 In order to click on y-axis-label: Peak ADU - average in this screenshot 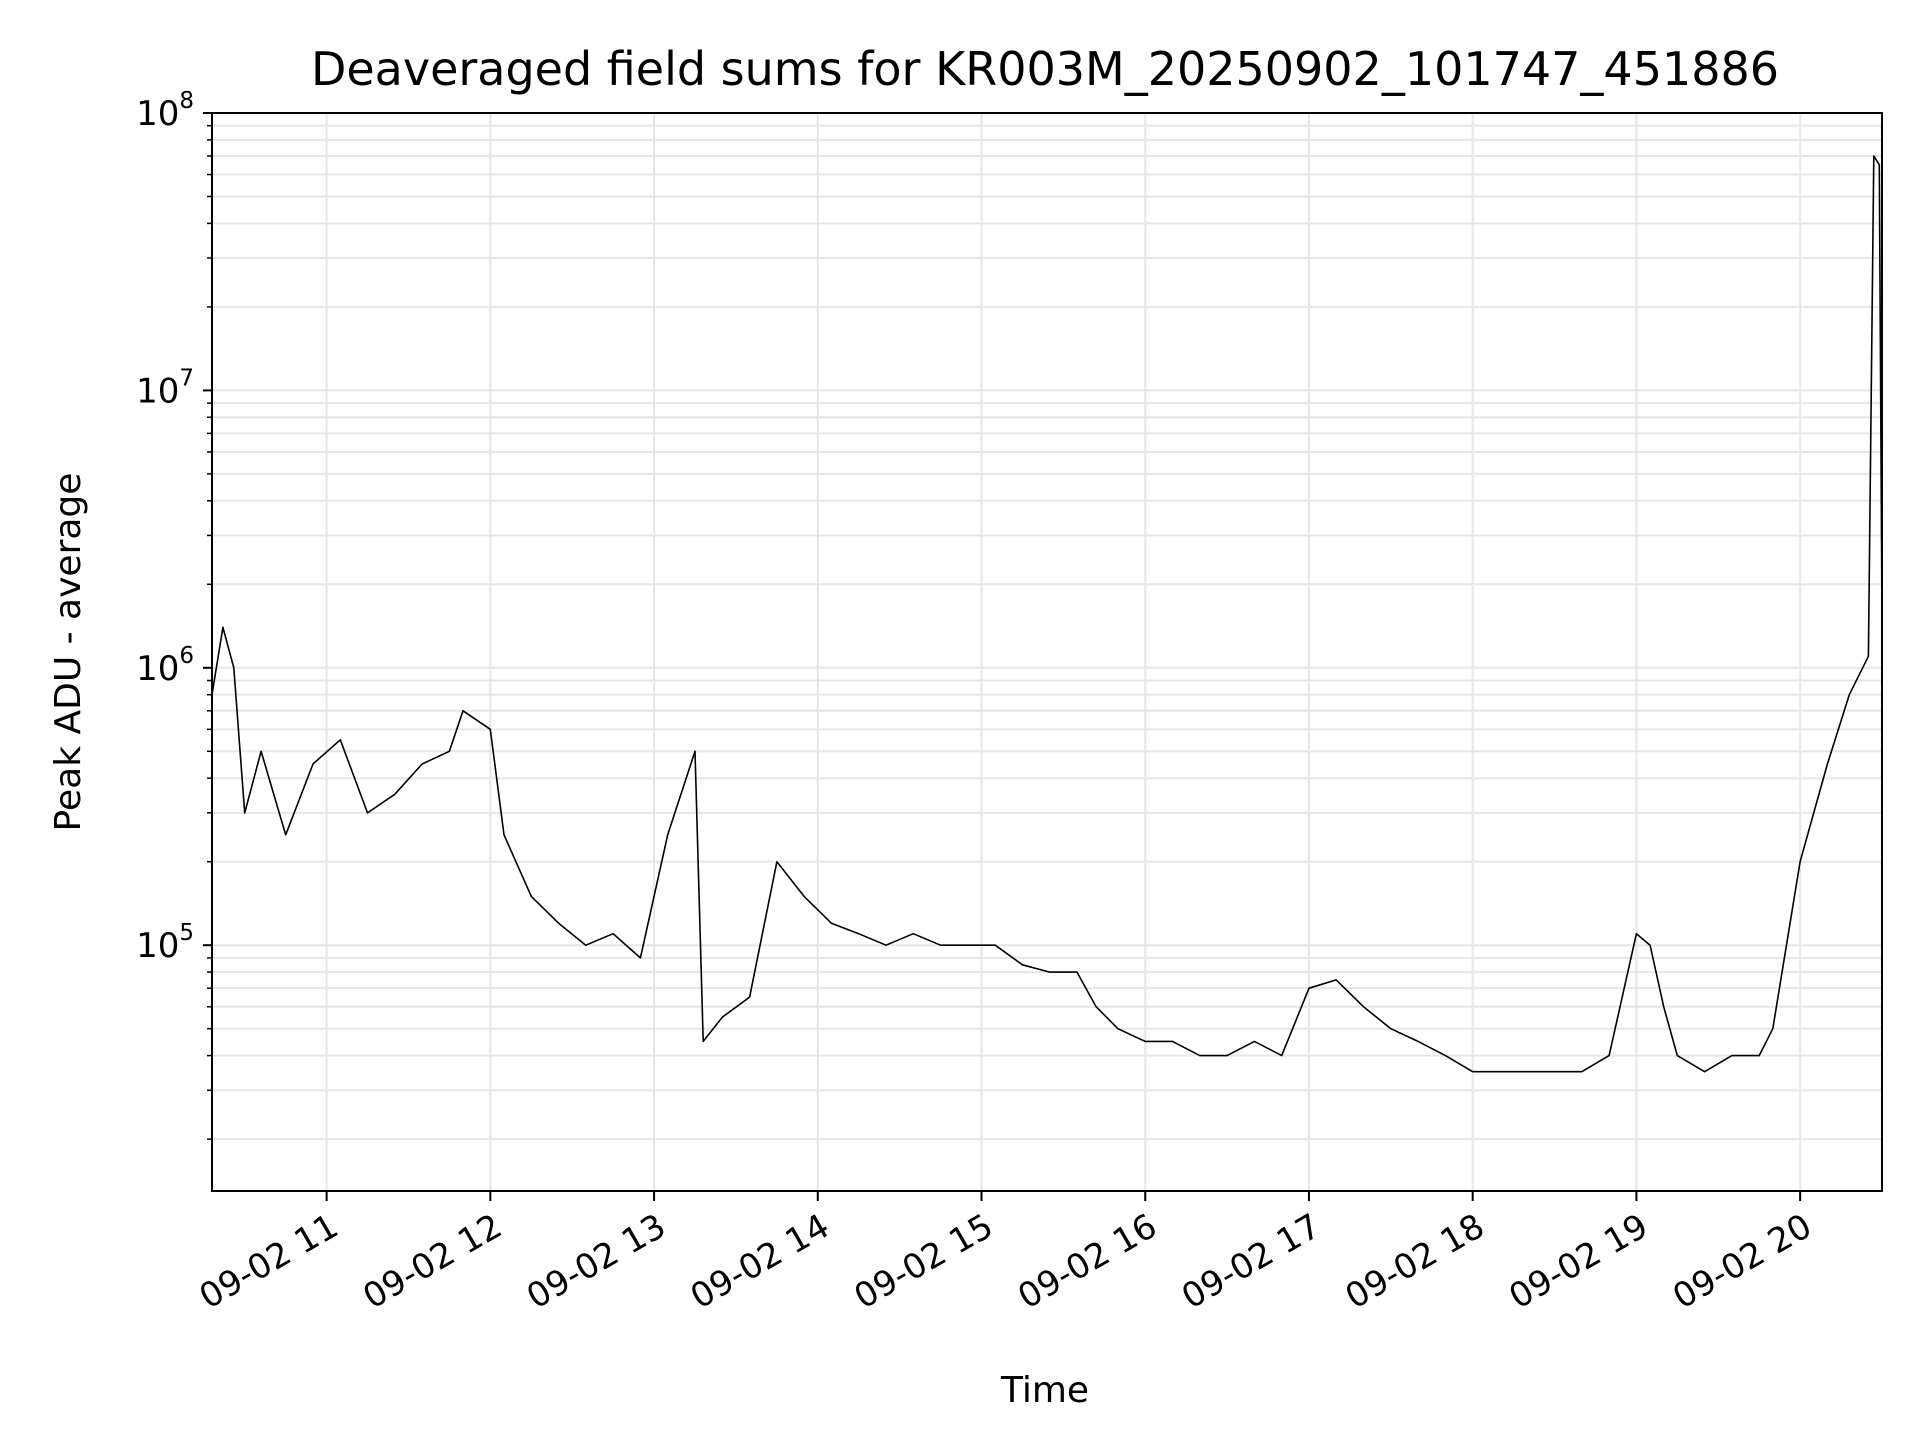, I will do `click(68, 652)`.